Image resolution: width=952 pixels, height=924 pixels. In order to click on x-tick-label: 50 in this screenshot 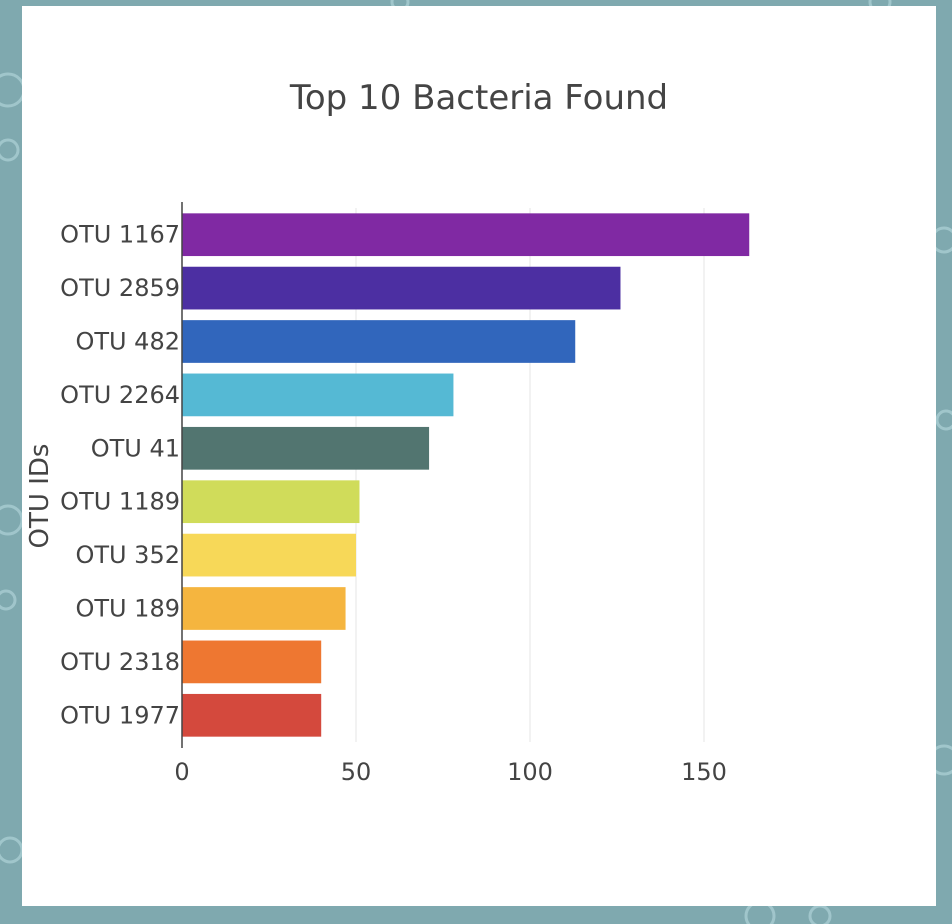, I will do `click(356, 772)`.